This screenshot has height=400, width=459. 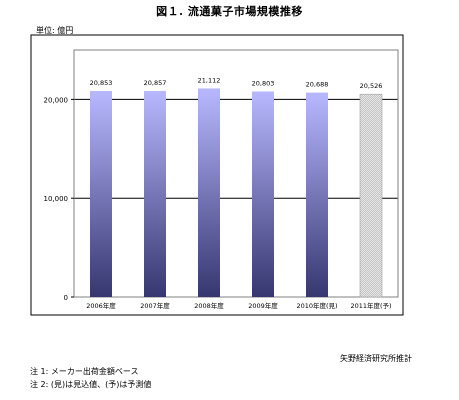 What do you see at coordinates (209, 305) in the screenshot?
I see `x-tick-label: 2008年度` at bounding box center [209, 305].